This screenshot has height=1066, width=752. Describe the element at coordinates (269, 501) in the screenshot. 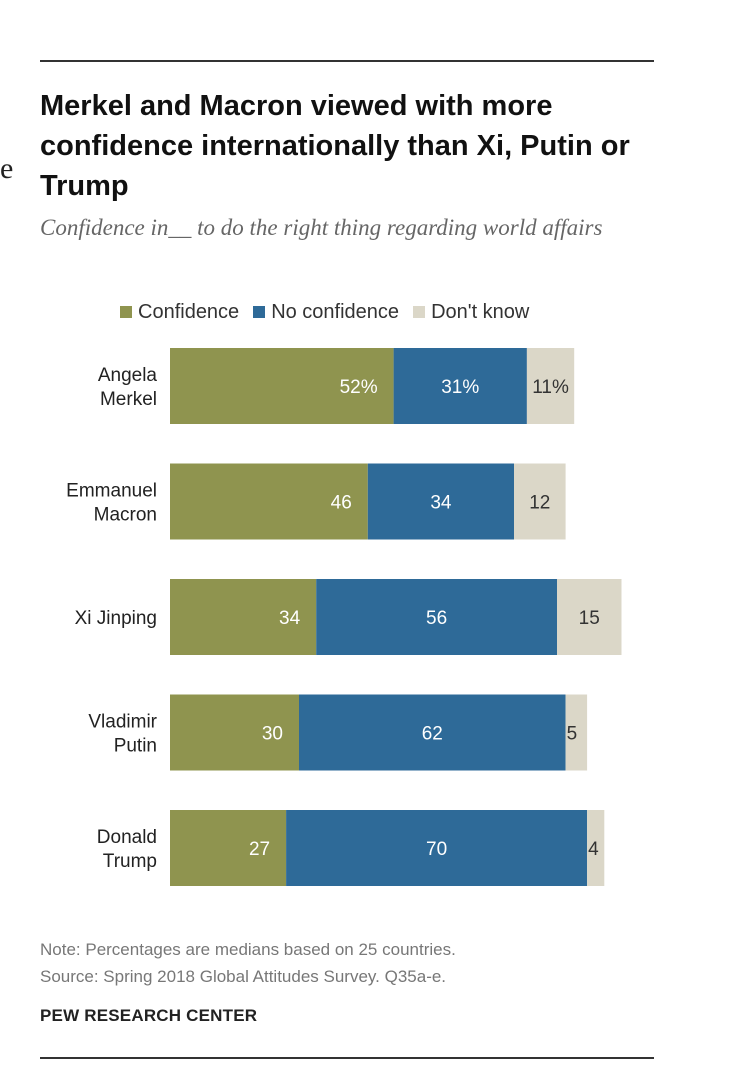

I see `bar-confidence-emmanuel-macron` at that location.